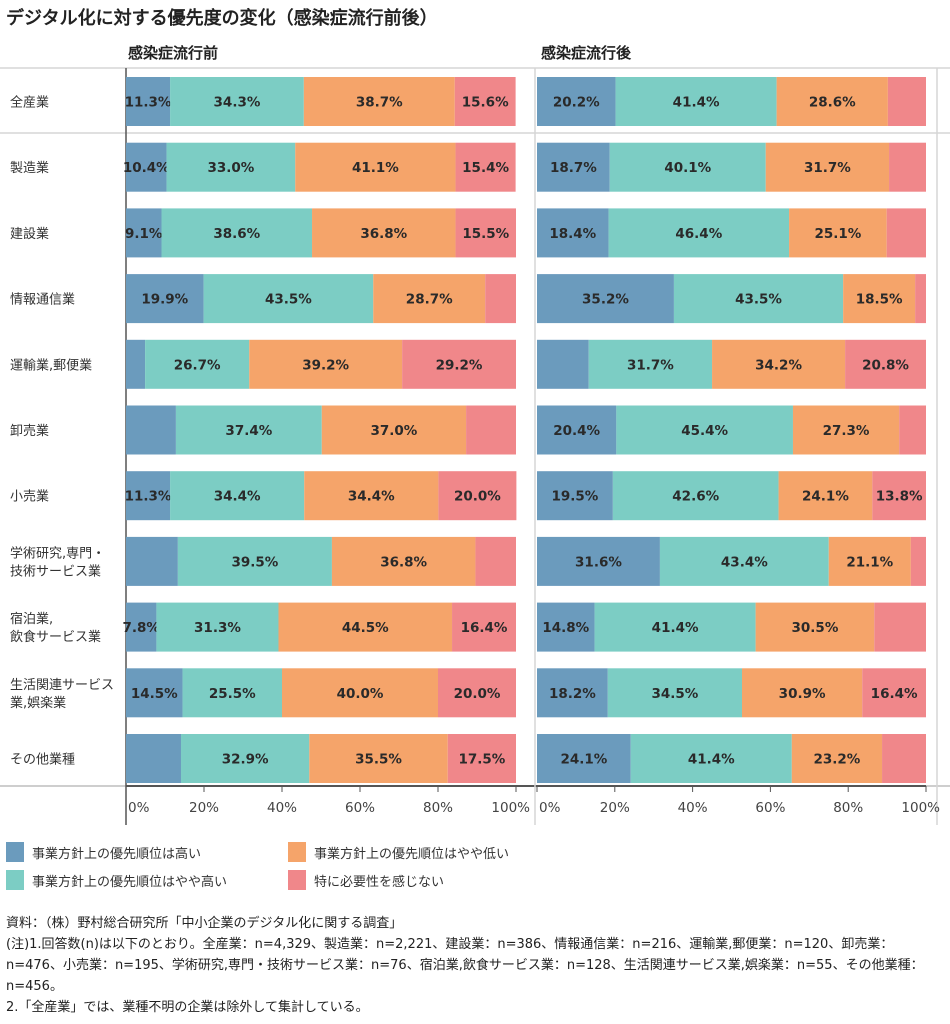 Image resolution: width=950 pixels, height=1024 pixels. I want to click on data-label: 40.1%, so click(687, 168).